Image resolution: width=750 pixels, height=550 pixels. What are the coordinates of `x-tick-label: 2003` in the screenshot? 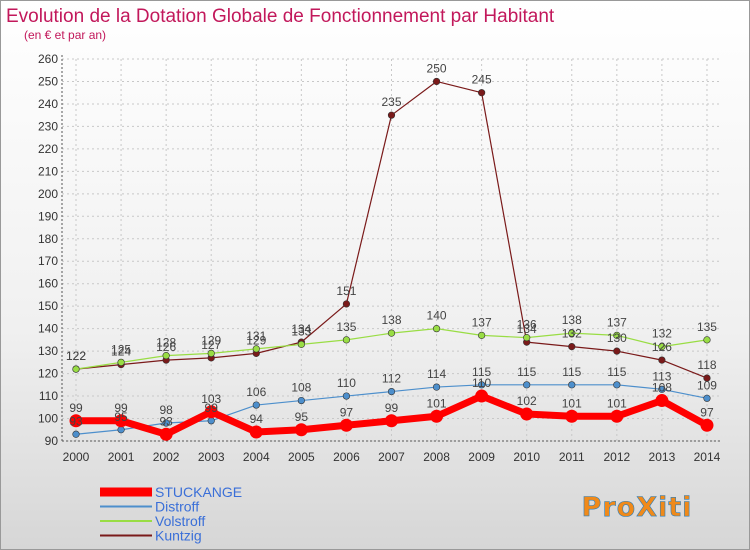 It's located at (211, 457).